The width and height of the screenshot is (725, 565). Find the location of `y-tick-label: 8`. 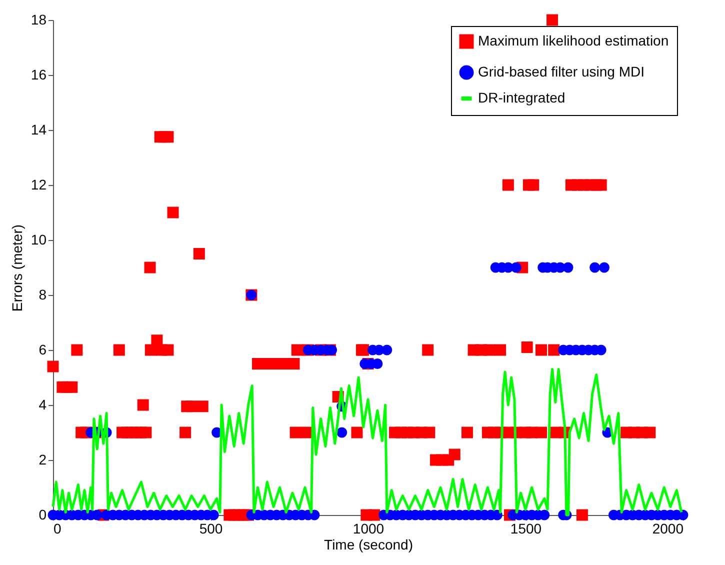

y-tick-label: 8 is located at coordinates (42, 294).